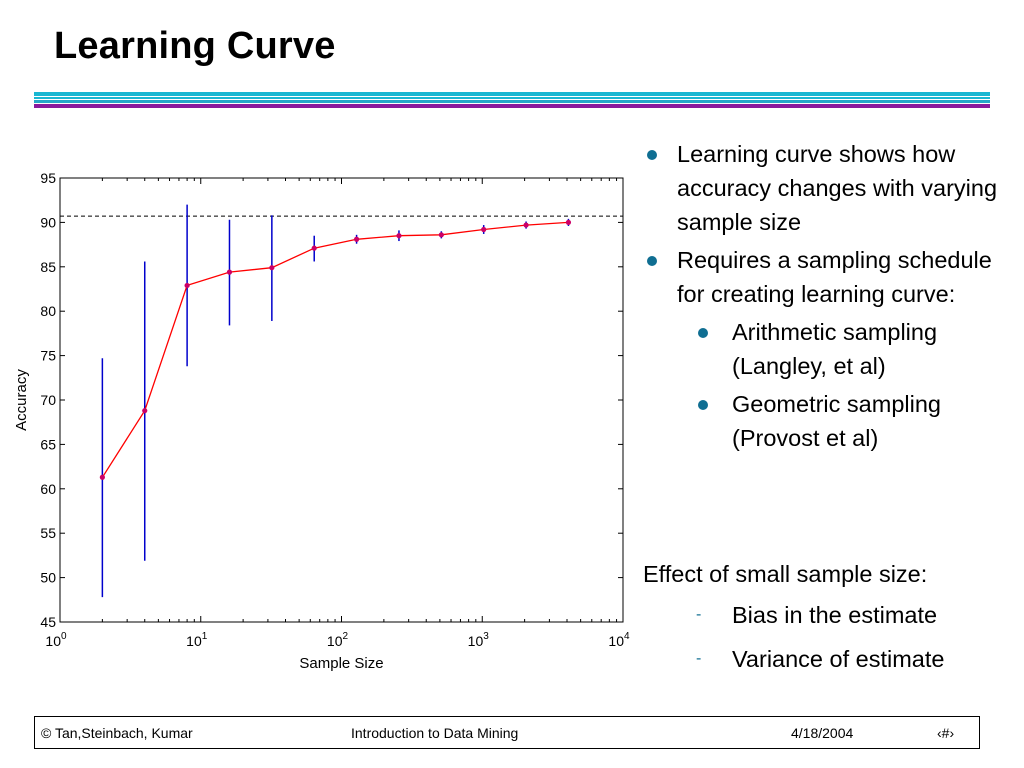 The image size is (1024, 768). I want to click on x-tick-label: 10⁰, so click(56, 640).